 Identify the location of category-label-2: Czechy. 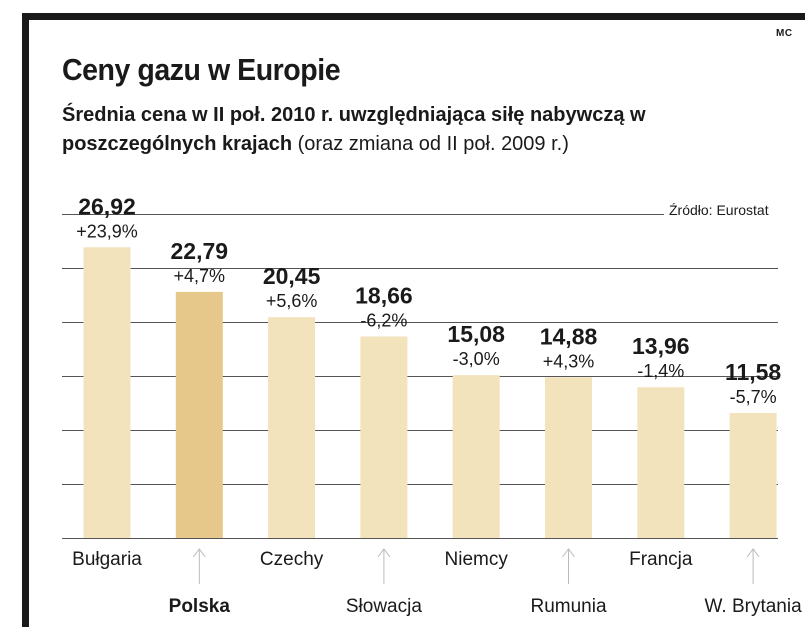
(292, 559).